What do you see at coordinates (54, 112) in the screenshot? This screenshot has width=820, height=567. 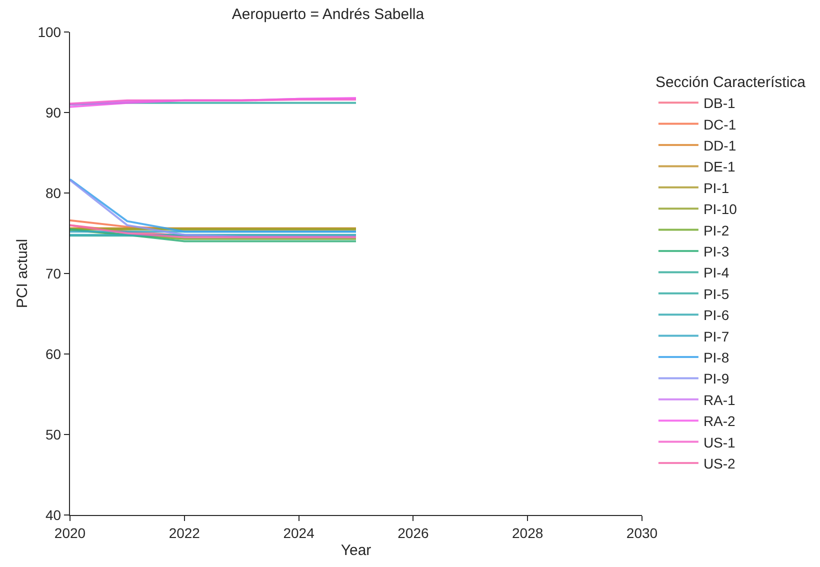 I see `y-tick-label: 90` at bounding box center [54, 112].